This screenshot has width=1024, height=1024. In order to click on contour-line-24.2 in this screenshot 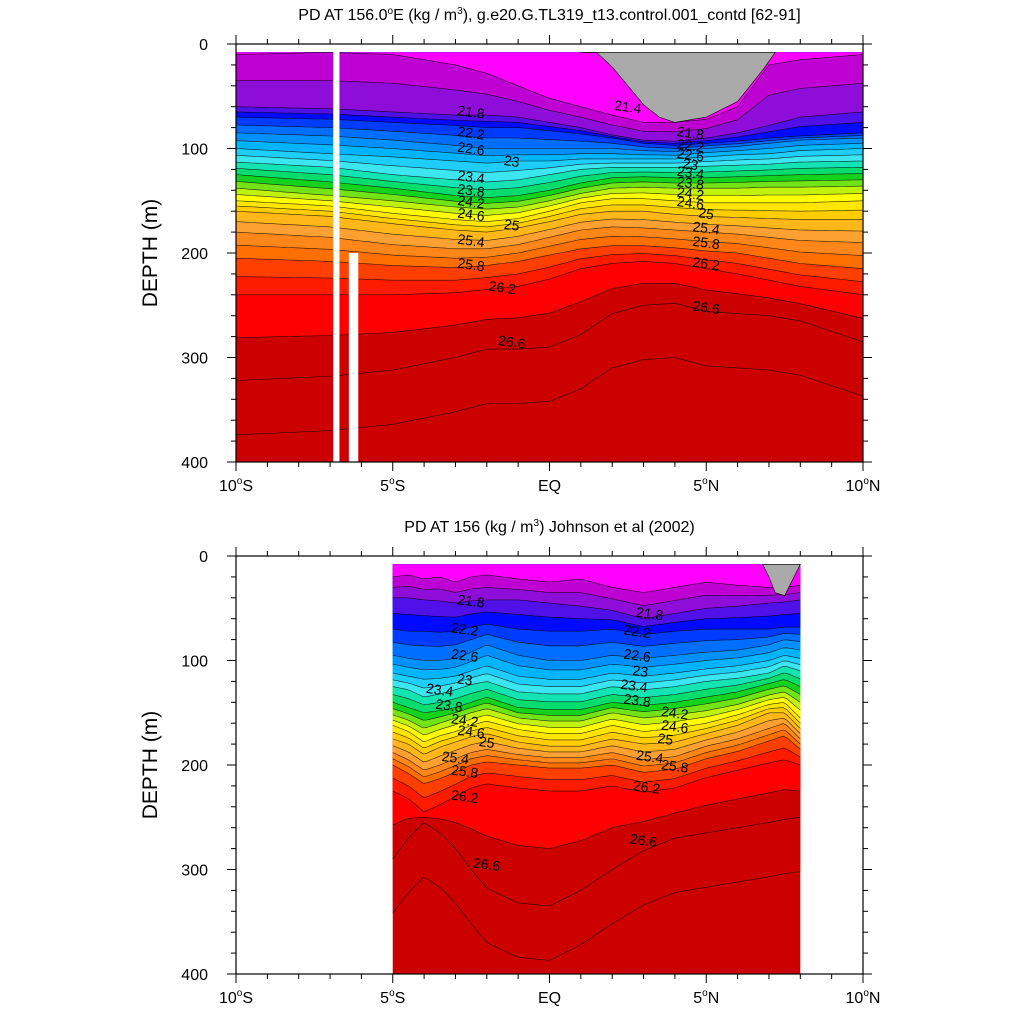, I will do `click(549, 197)`.